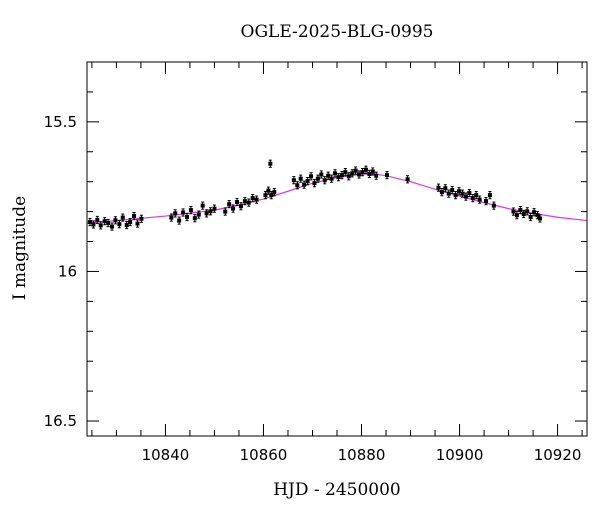 The width and height of the screenshot is (600, 512). Describe the element at coordinates (60, 122) in the screenshot. I see `y-tick-label: 15.5` at that location.